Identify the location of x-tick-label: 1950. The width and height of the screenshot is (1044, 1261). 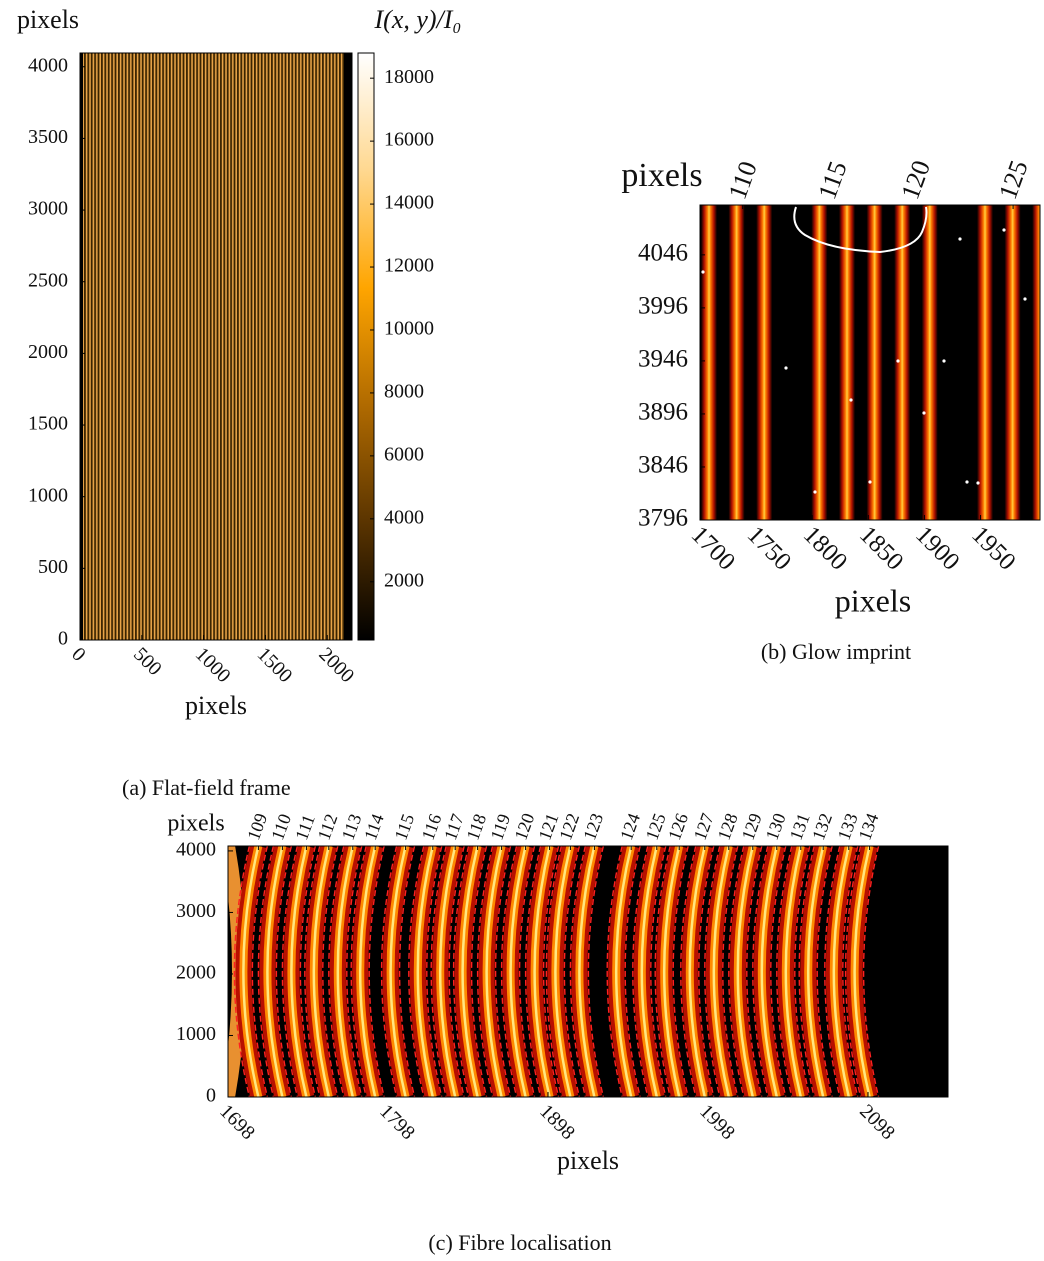
(993, 548).